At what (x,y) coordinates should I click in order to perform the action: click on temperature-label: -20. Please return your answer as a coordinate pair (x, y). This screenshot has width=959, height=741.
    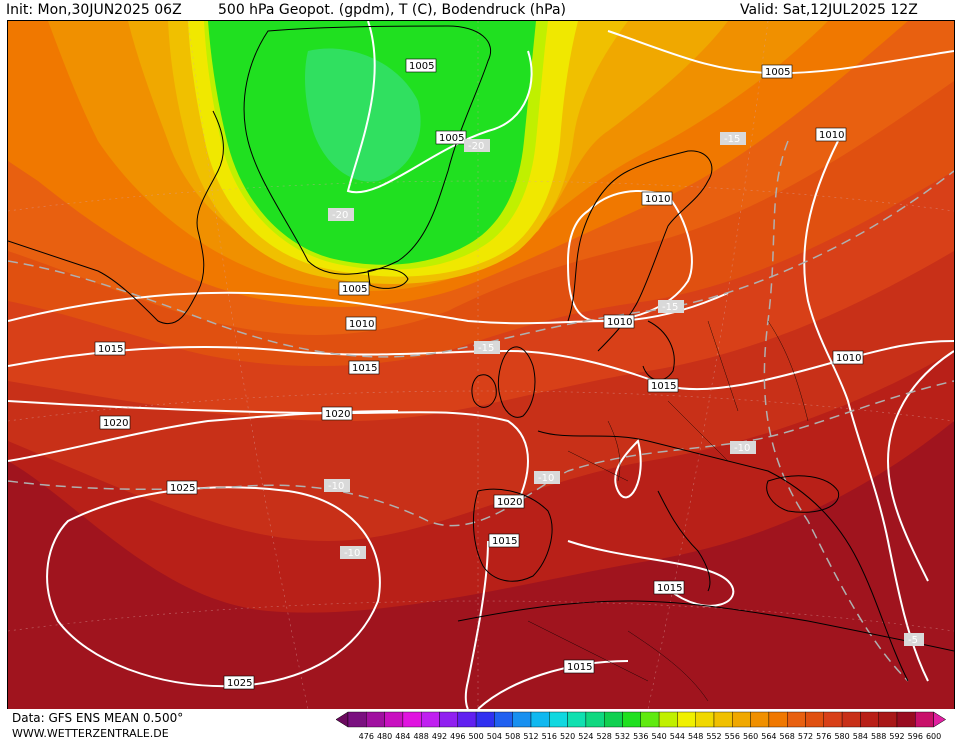
    Looking at the image, I should click on (341, 214).